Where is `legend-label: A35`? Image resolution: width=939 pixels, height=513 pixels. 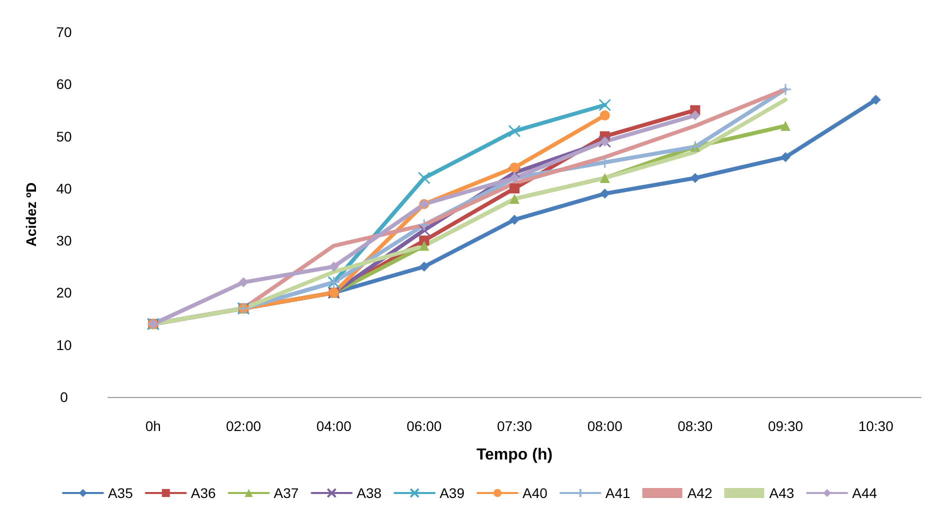 legend-label: A35 is located at coordinates (121, 493).